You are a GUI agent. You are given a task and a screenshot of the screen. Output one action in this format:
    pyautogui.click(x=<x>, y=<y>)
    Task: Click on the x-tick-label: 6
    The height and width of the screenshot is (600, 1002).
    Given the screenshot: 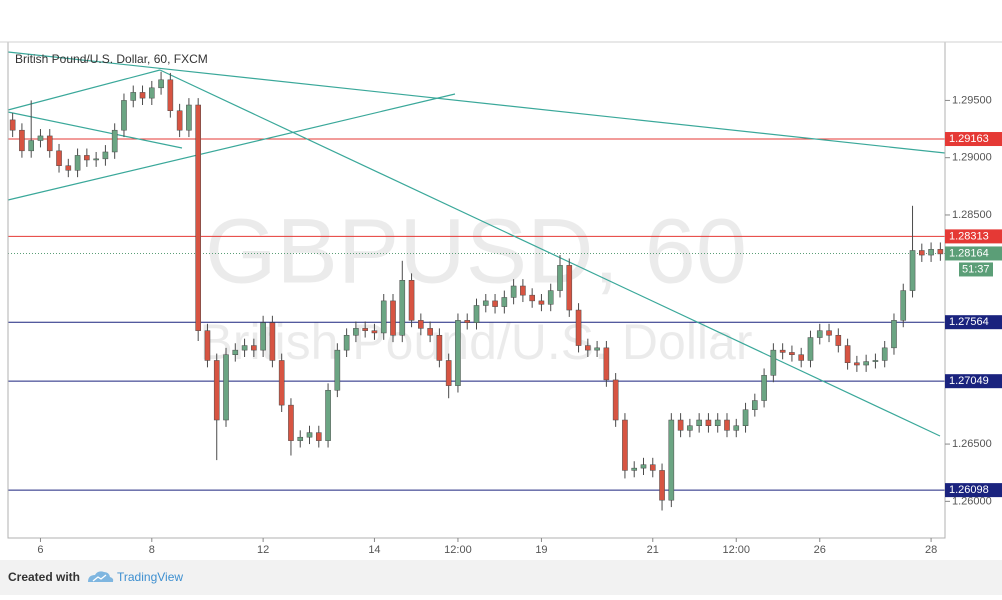 What is the action you would take?
    pyautogui.click(x=40, y=550)
    